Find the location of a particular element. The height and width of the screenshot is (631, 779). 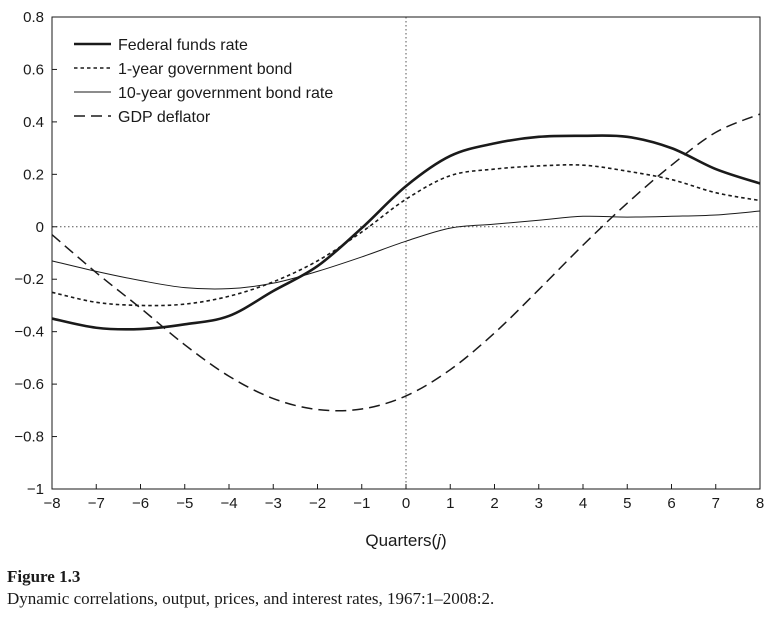

y-tick-label: −0.2 is located at coordinates (29, 279).